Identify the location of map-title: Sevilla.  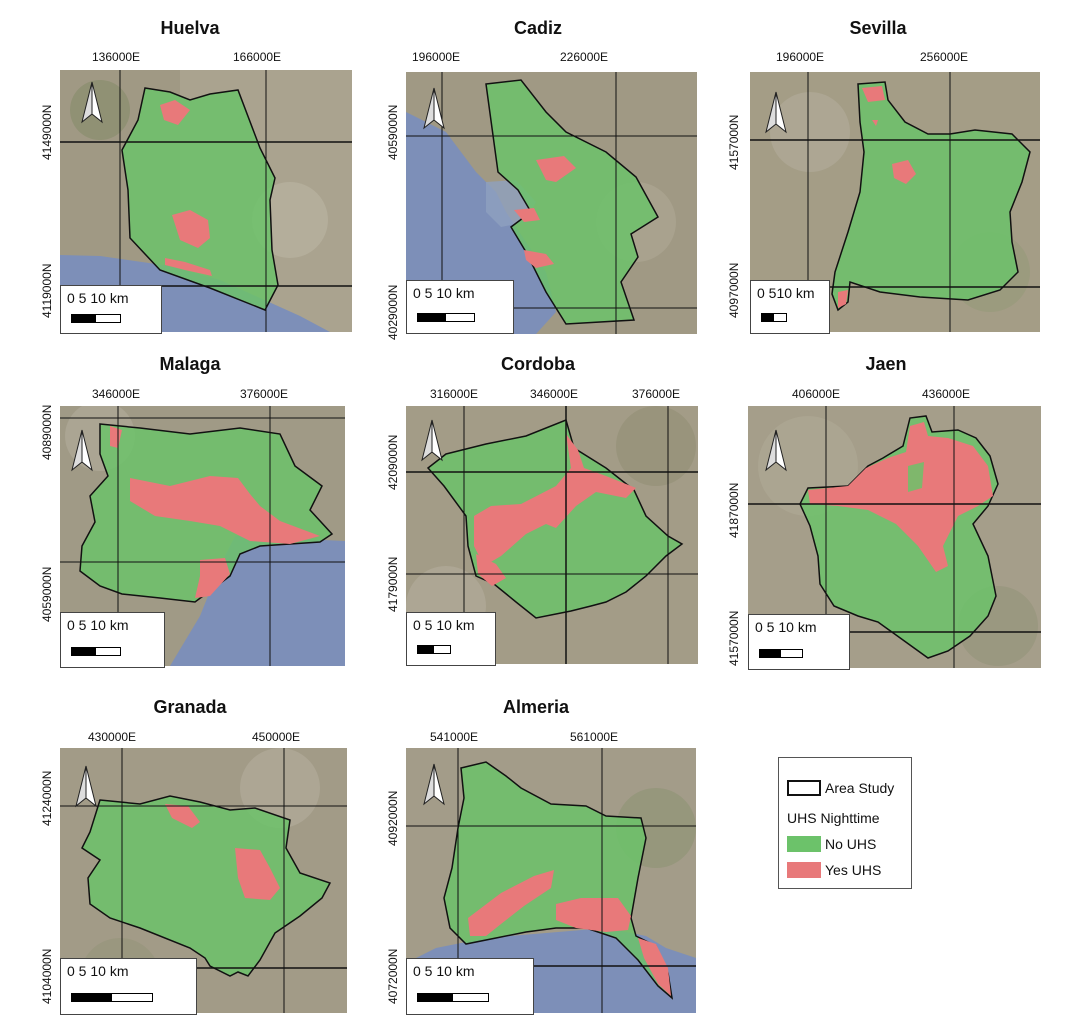
(878, 28).